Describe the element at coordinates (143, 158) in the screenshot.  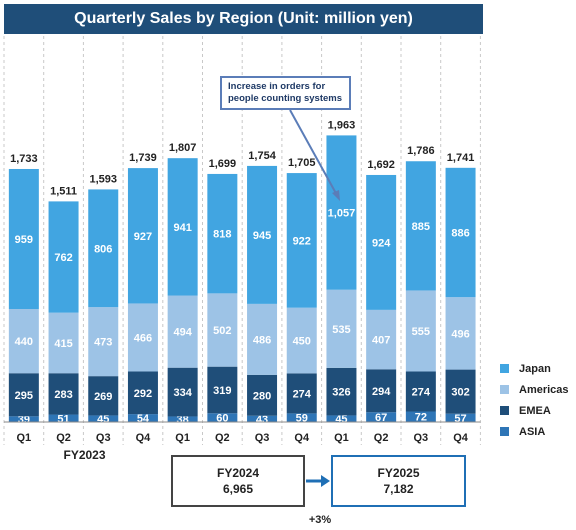
I see `total-value-label: 1,739` at that location.